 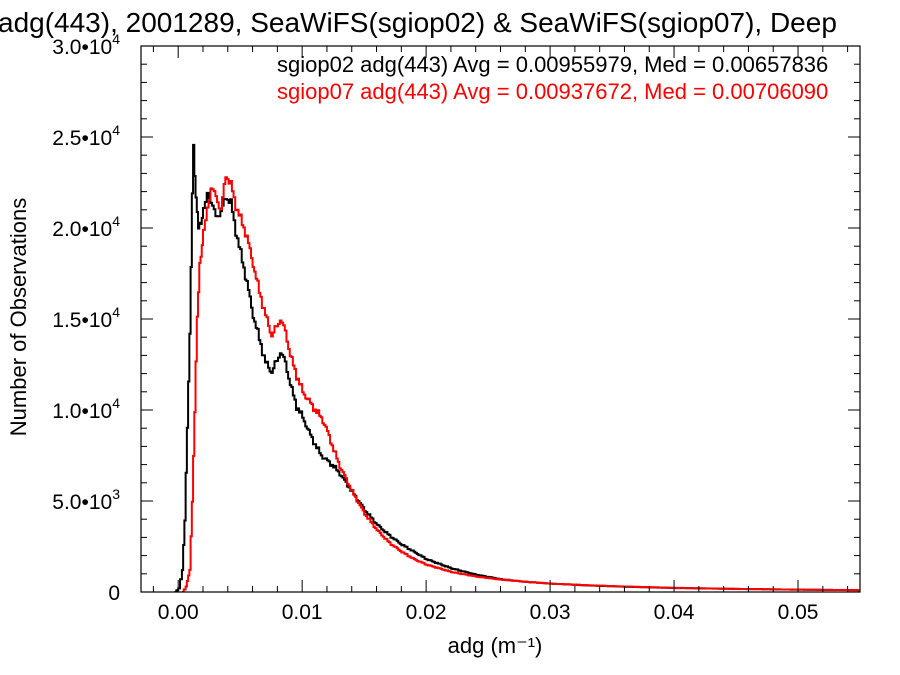 I want to click on y-tick-label: 1.0•104, so click(x=86, y=409).